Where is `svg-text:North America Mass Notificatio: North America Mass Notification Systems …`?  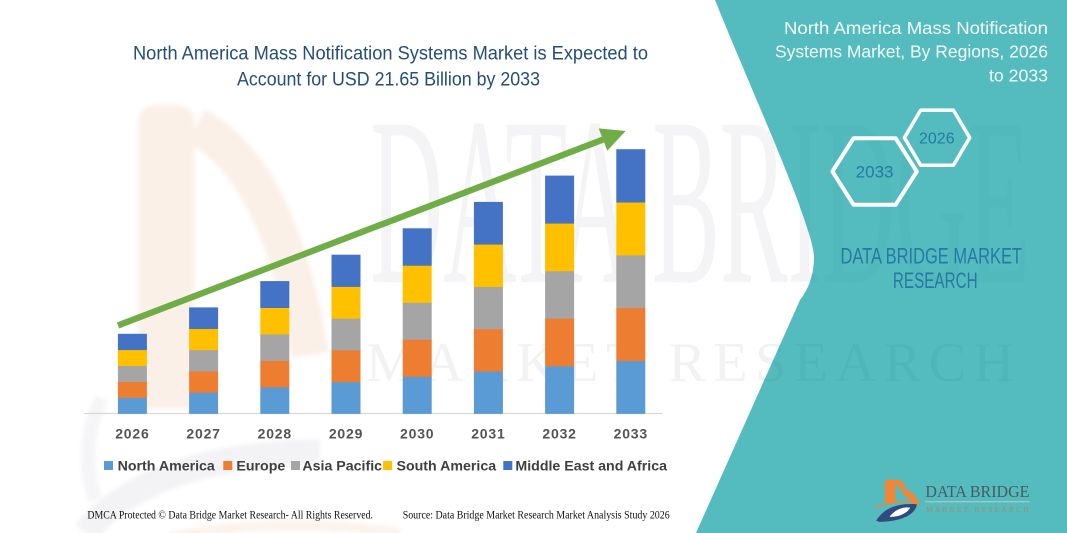
svg-text:North America Mass Notificatio: North America Mass Notification Systems … is located at coordinates (390, 54).